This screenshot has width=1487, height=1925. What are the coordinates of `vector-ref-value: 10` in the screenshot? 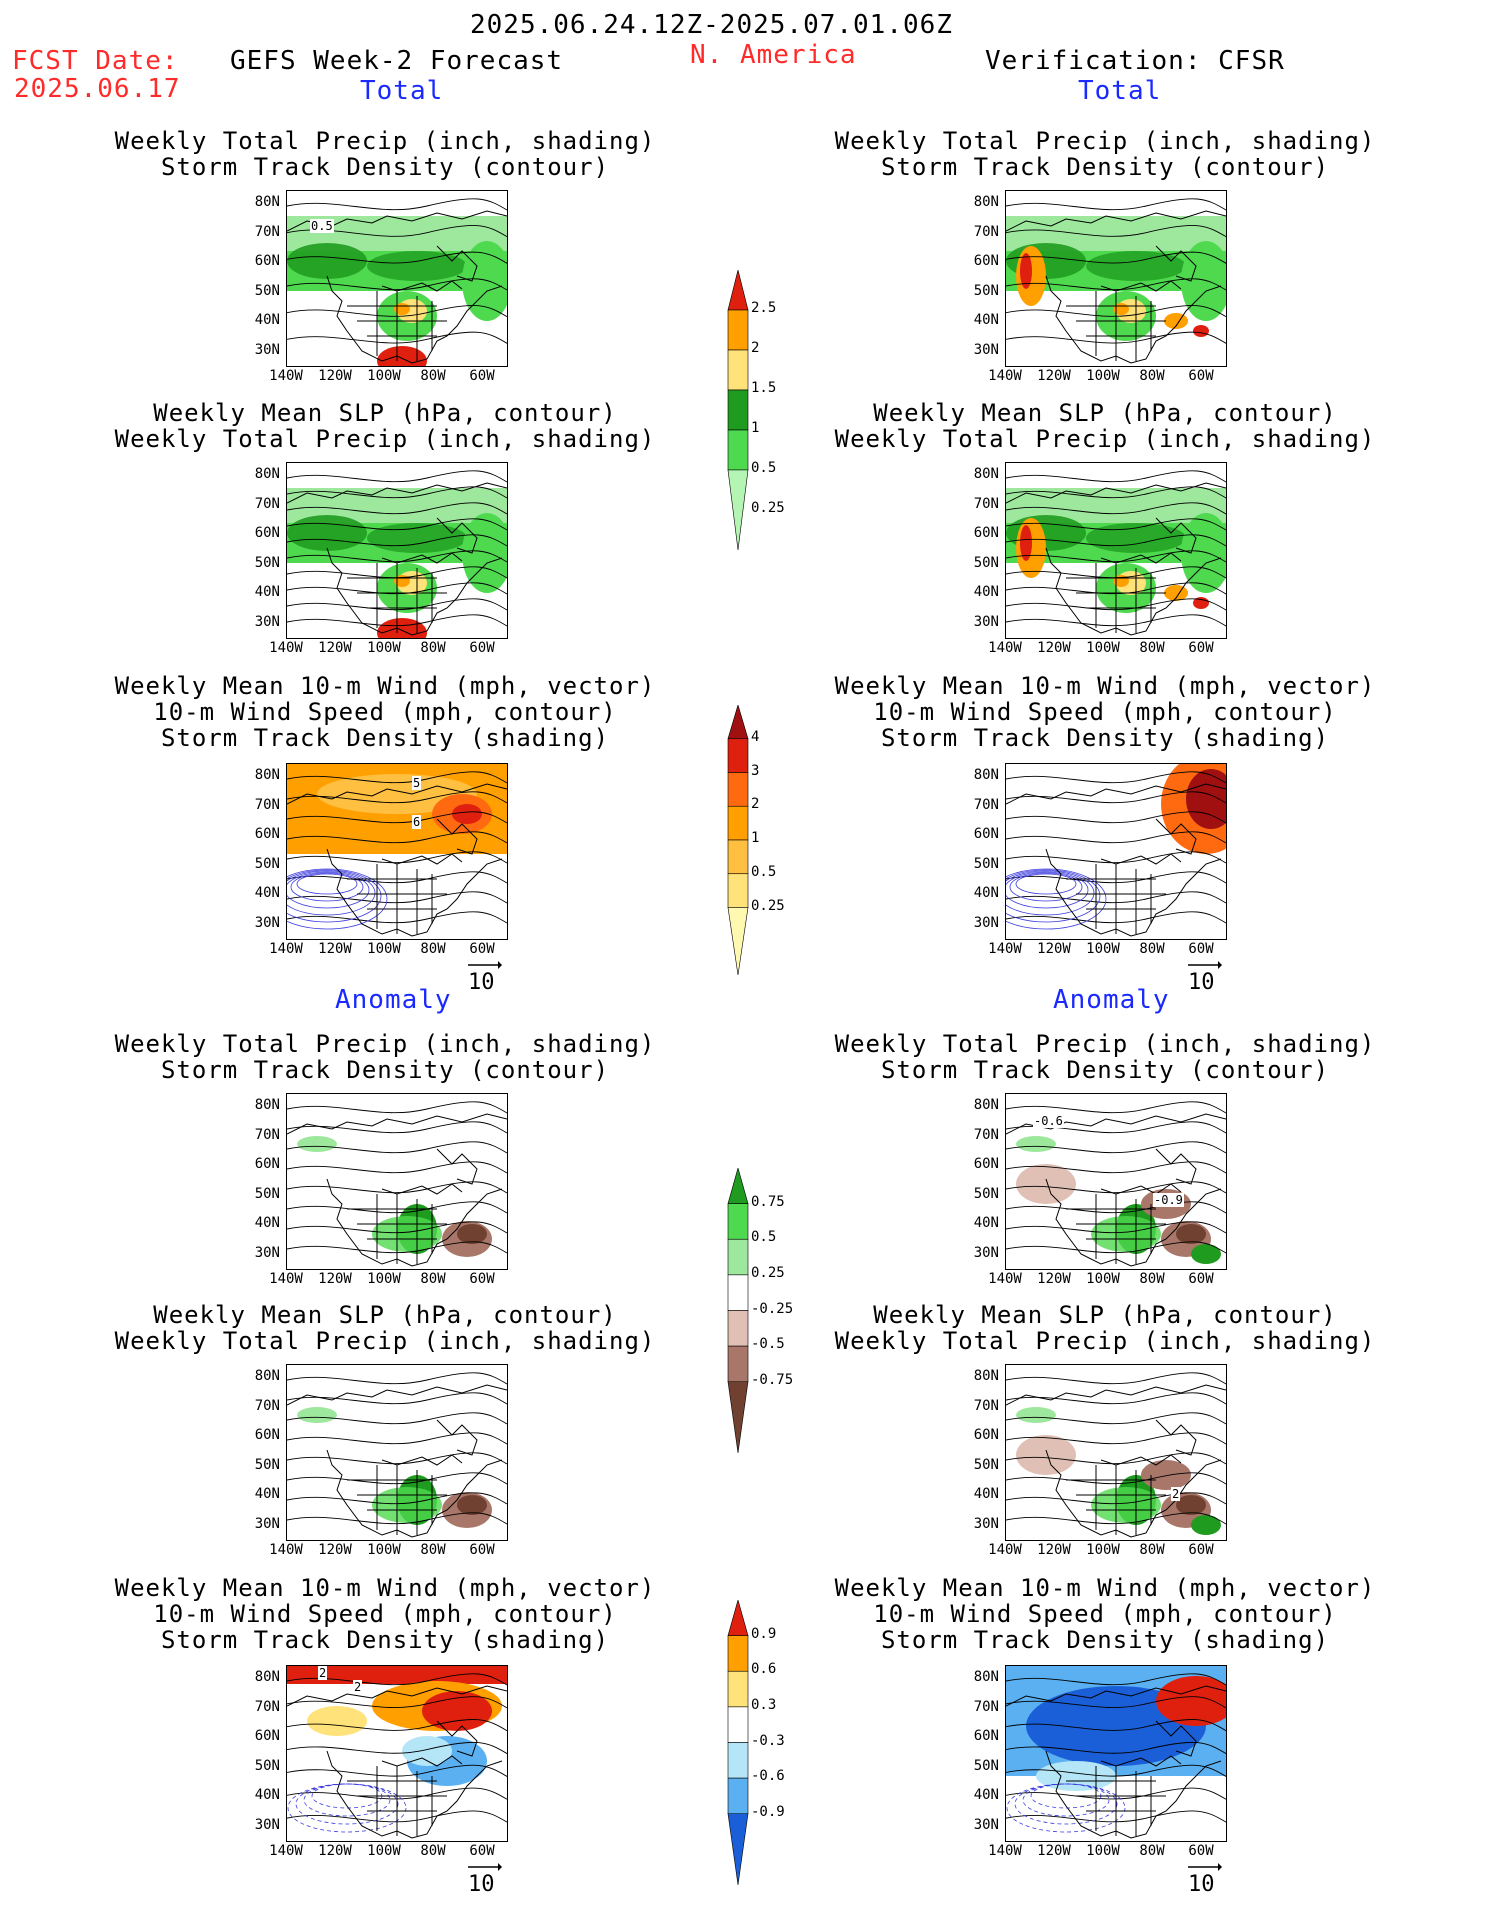 It's located at (481, 982).